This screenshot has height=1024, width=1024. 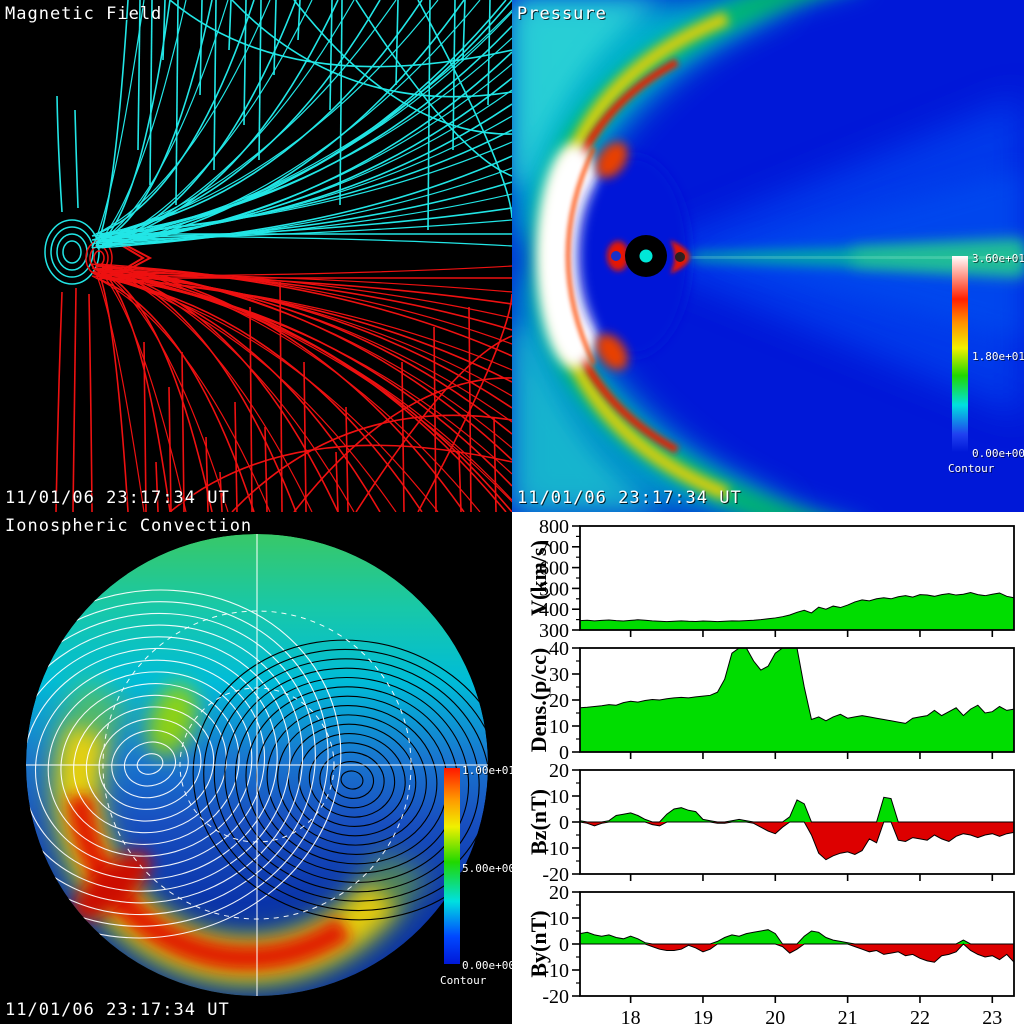 What do you see at coordinates (463, 980) in the screenshot?
I see `convection-colorbar-caption: Contour` at bounding box center [463, 980].